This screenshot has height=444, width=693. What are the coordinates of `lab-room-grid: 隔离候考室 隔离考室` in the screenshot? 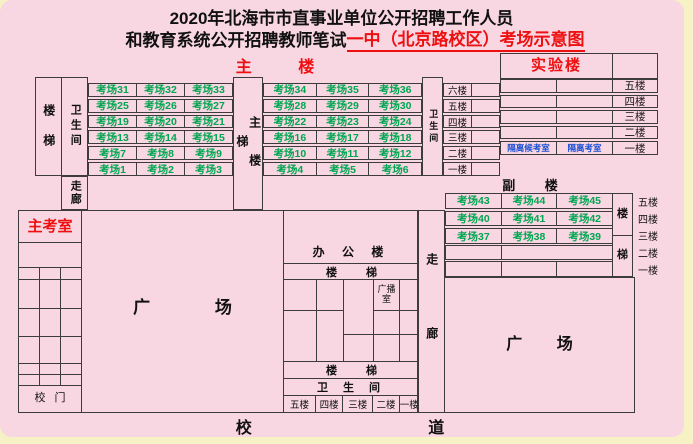 It's located at (556, 117).